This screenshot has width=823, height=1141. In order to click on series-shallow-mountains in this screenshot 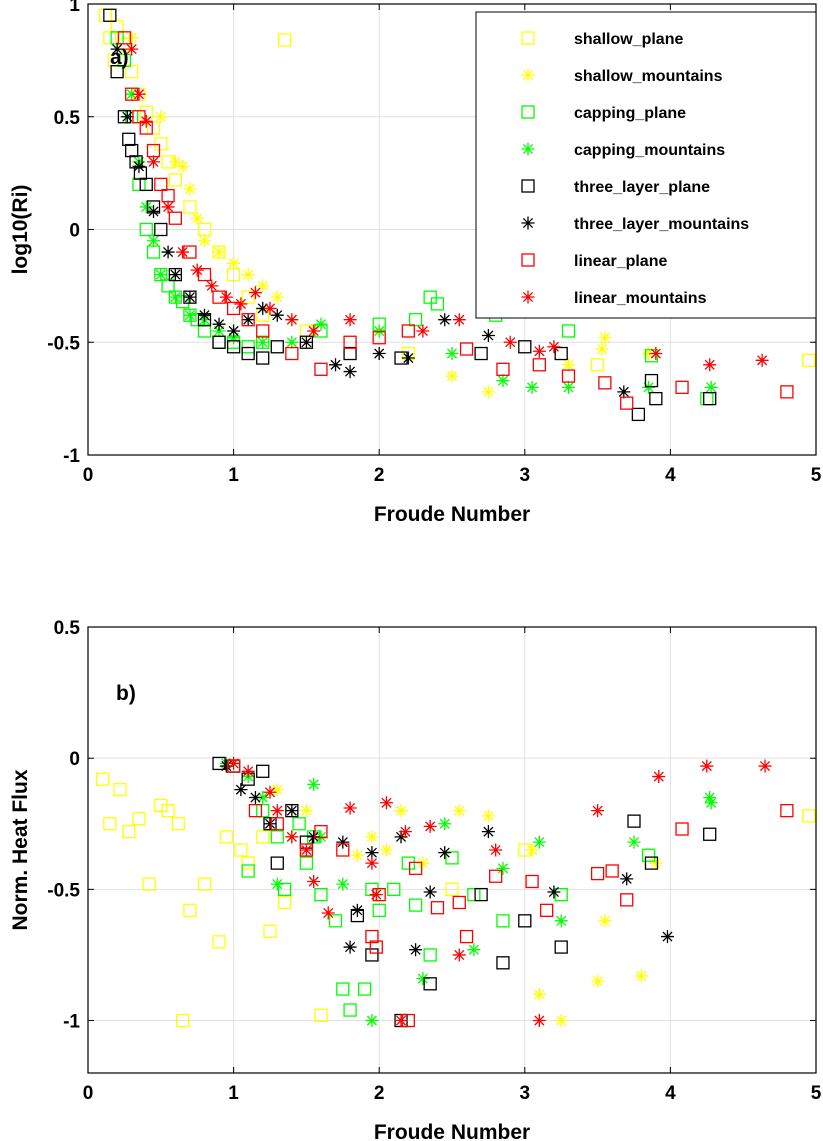, I will do `click(466, 905)`.